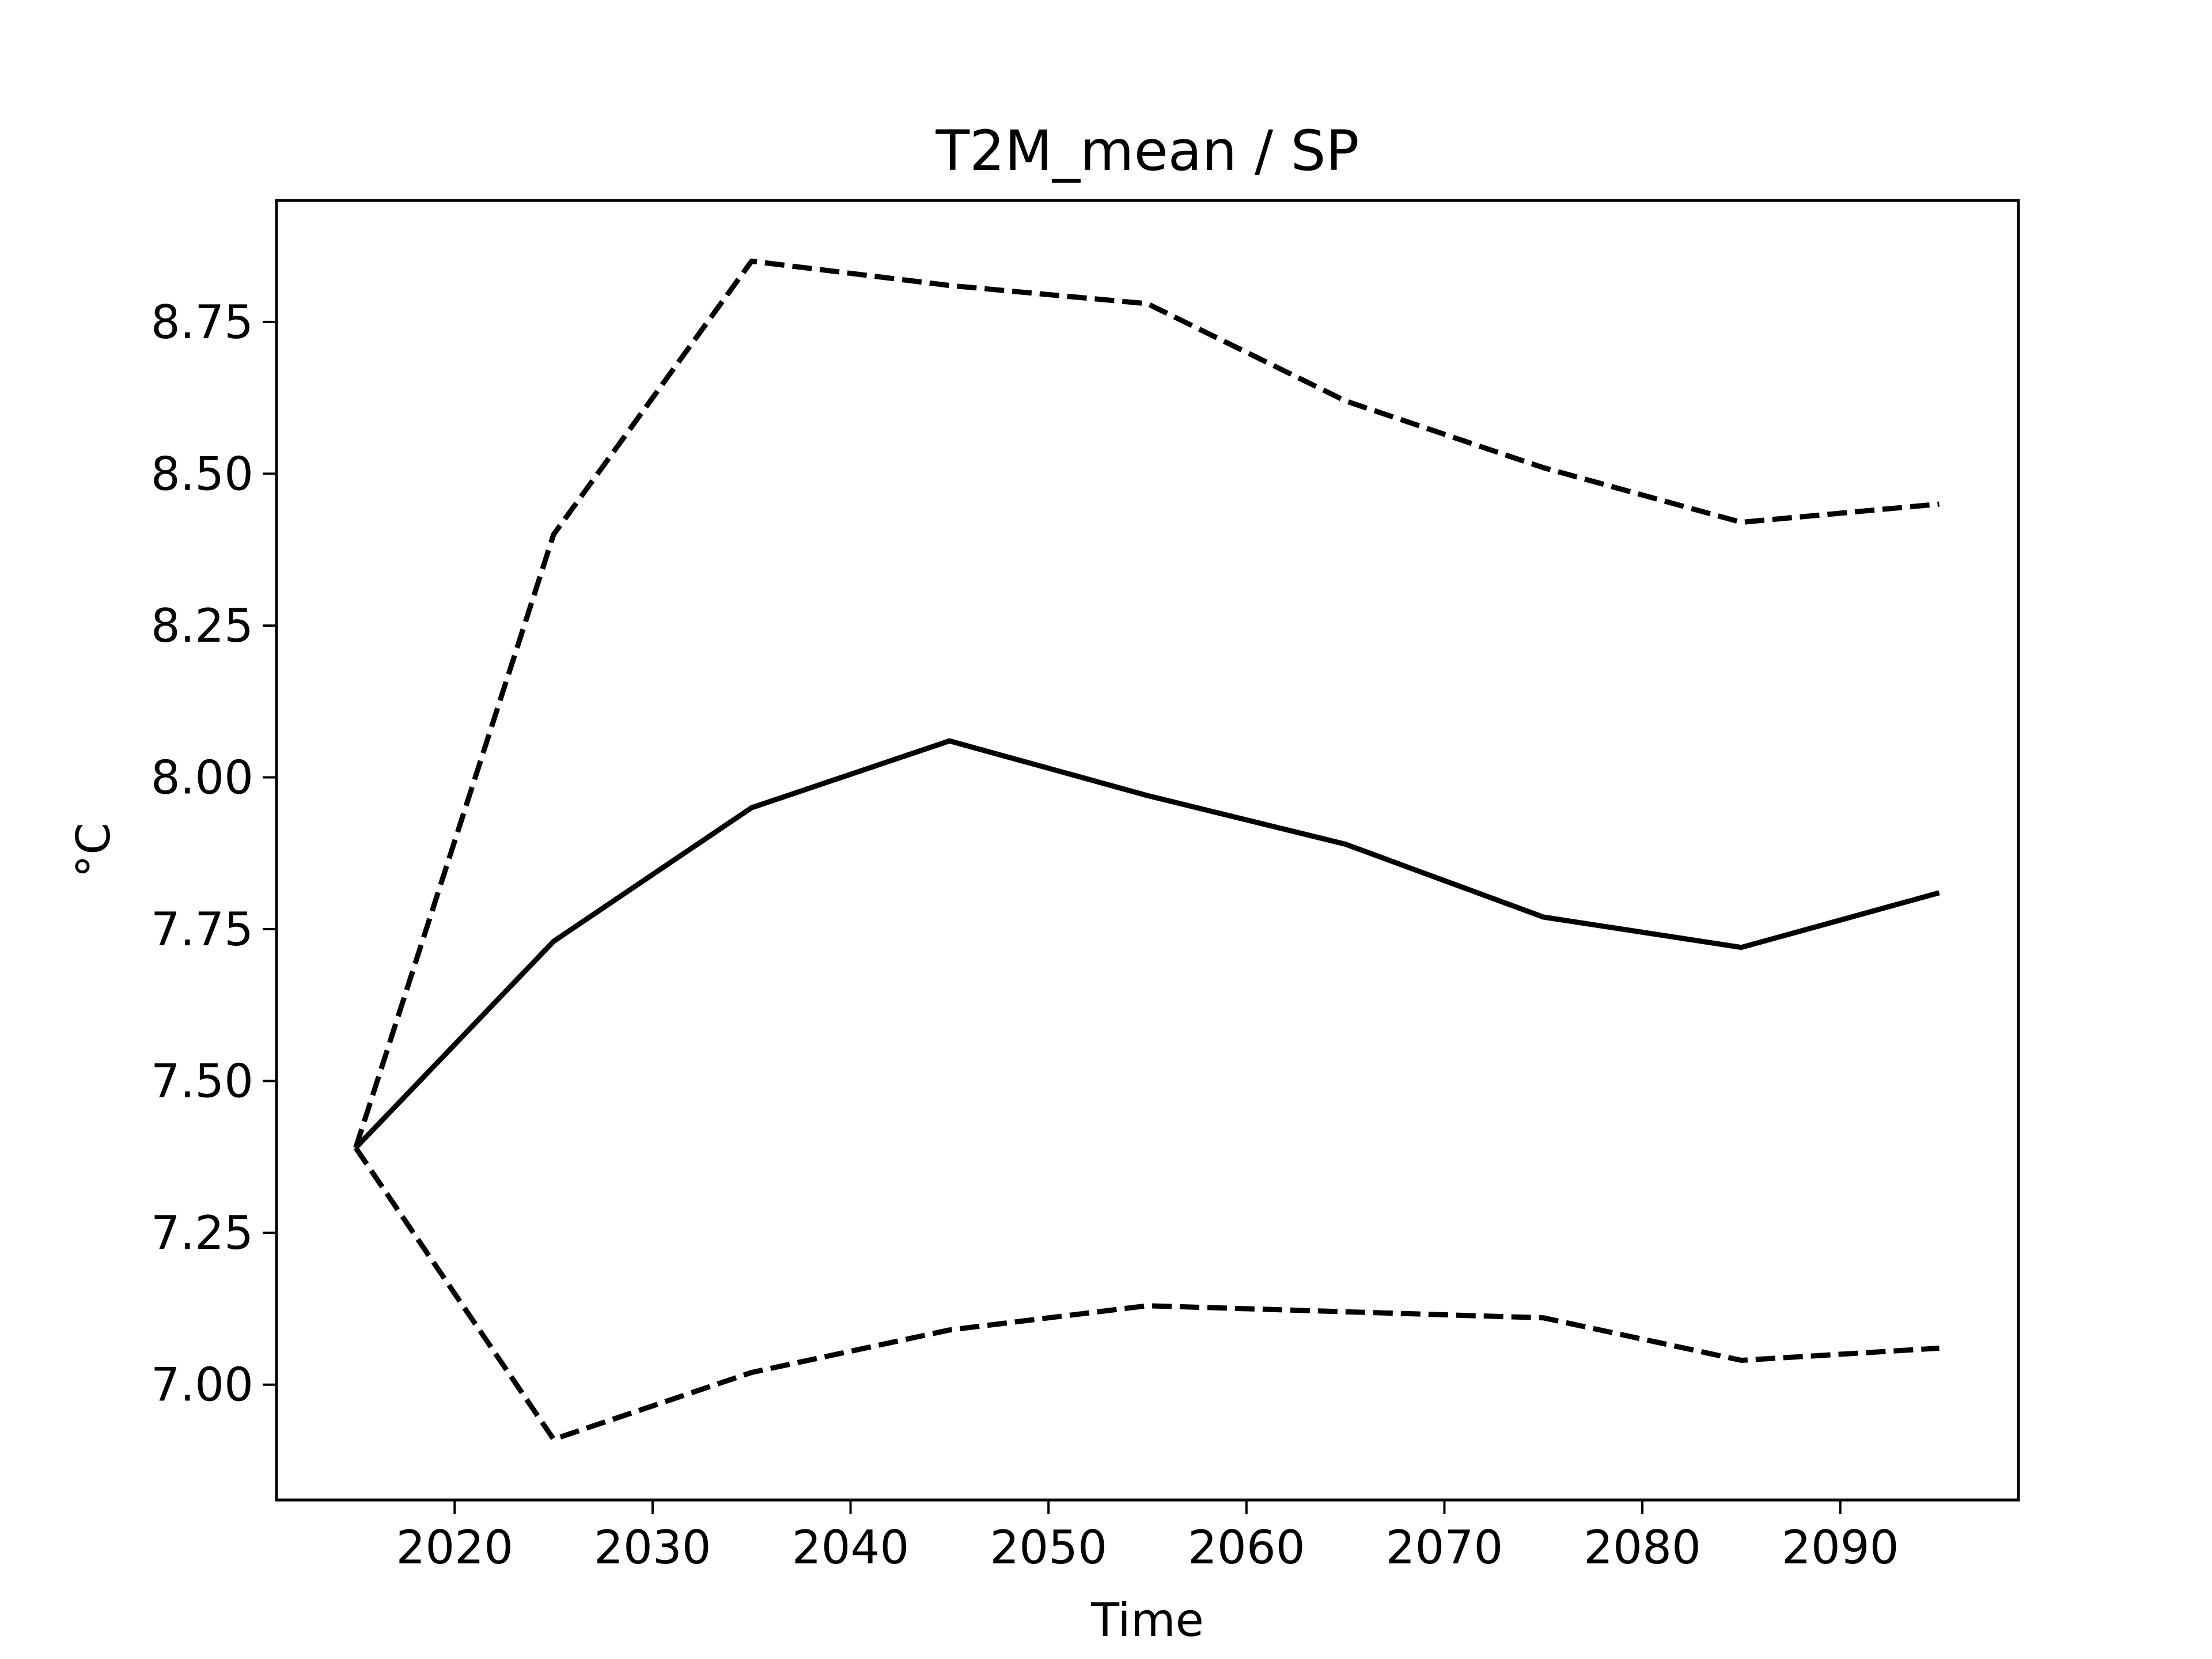 This screenshot has height=1659, width=2212. Describe the element at coordinates (202, 1385) in the screenshot. I see `y-tick-label: 7.00` at that location.